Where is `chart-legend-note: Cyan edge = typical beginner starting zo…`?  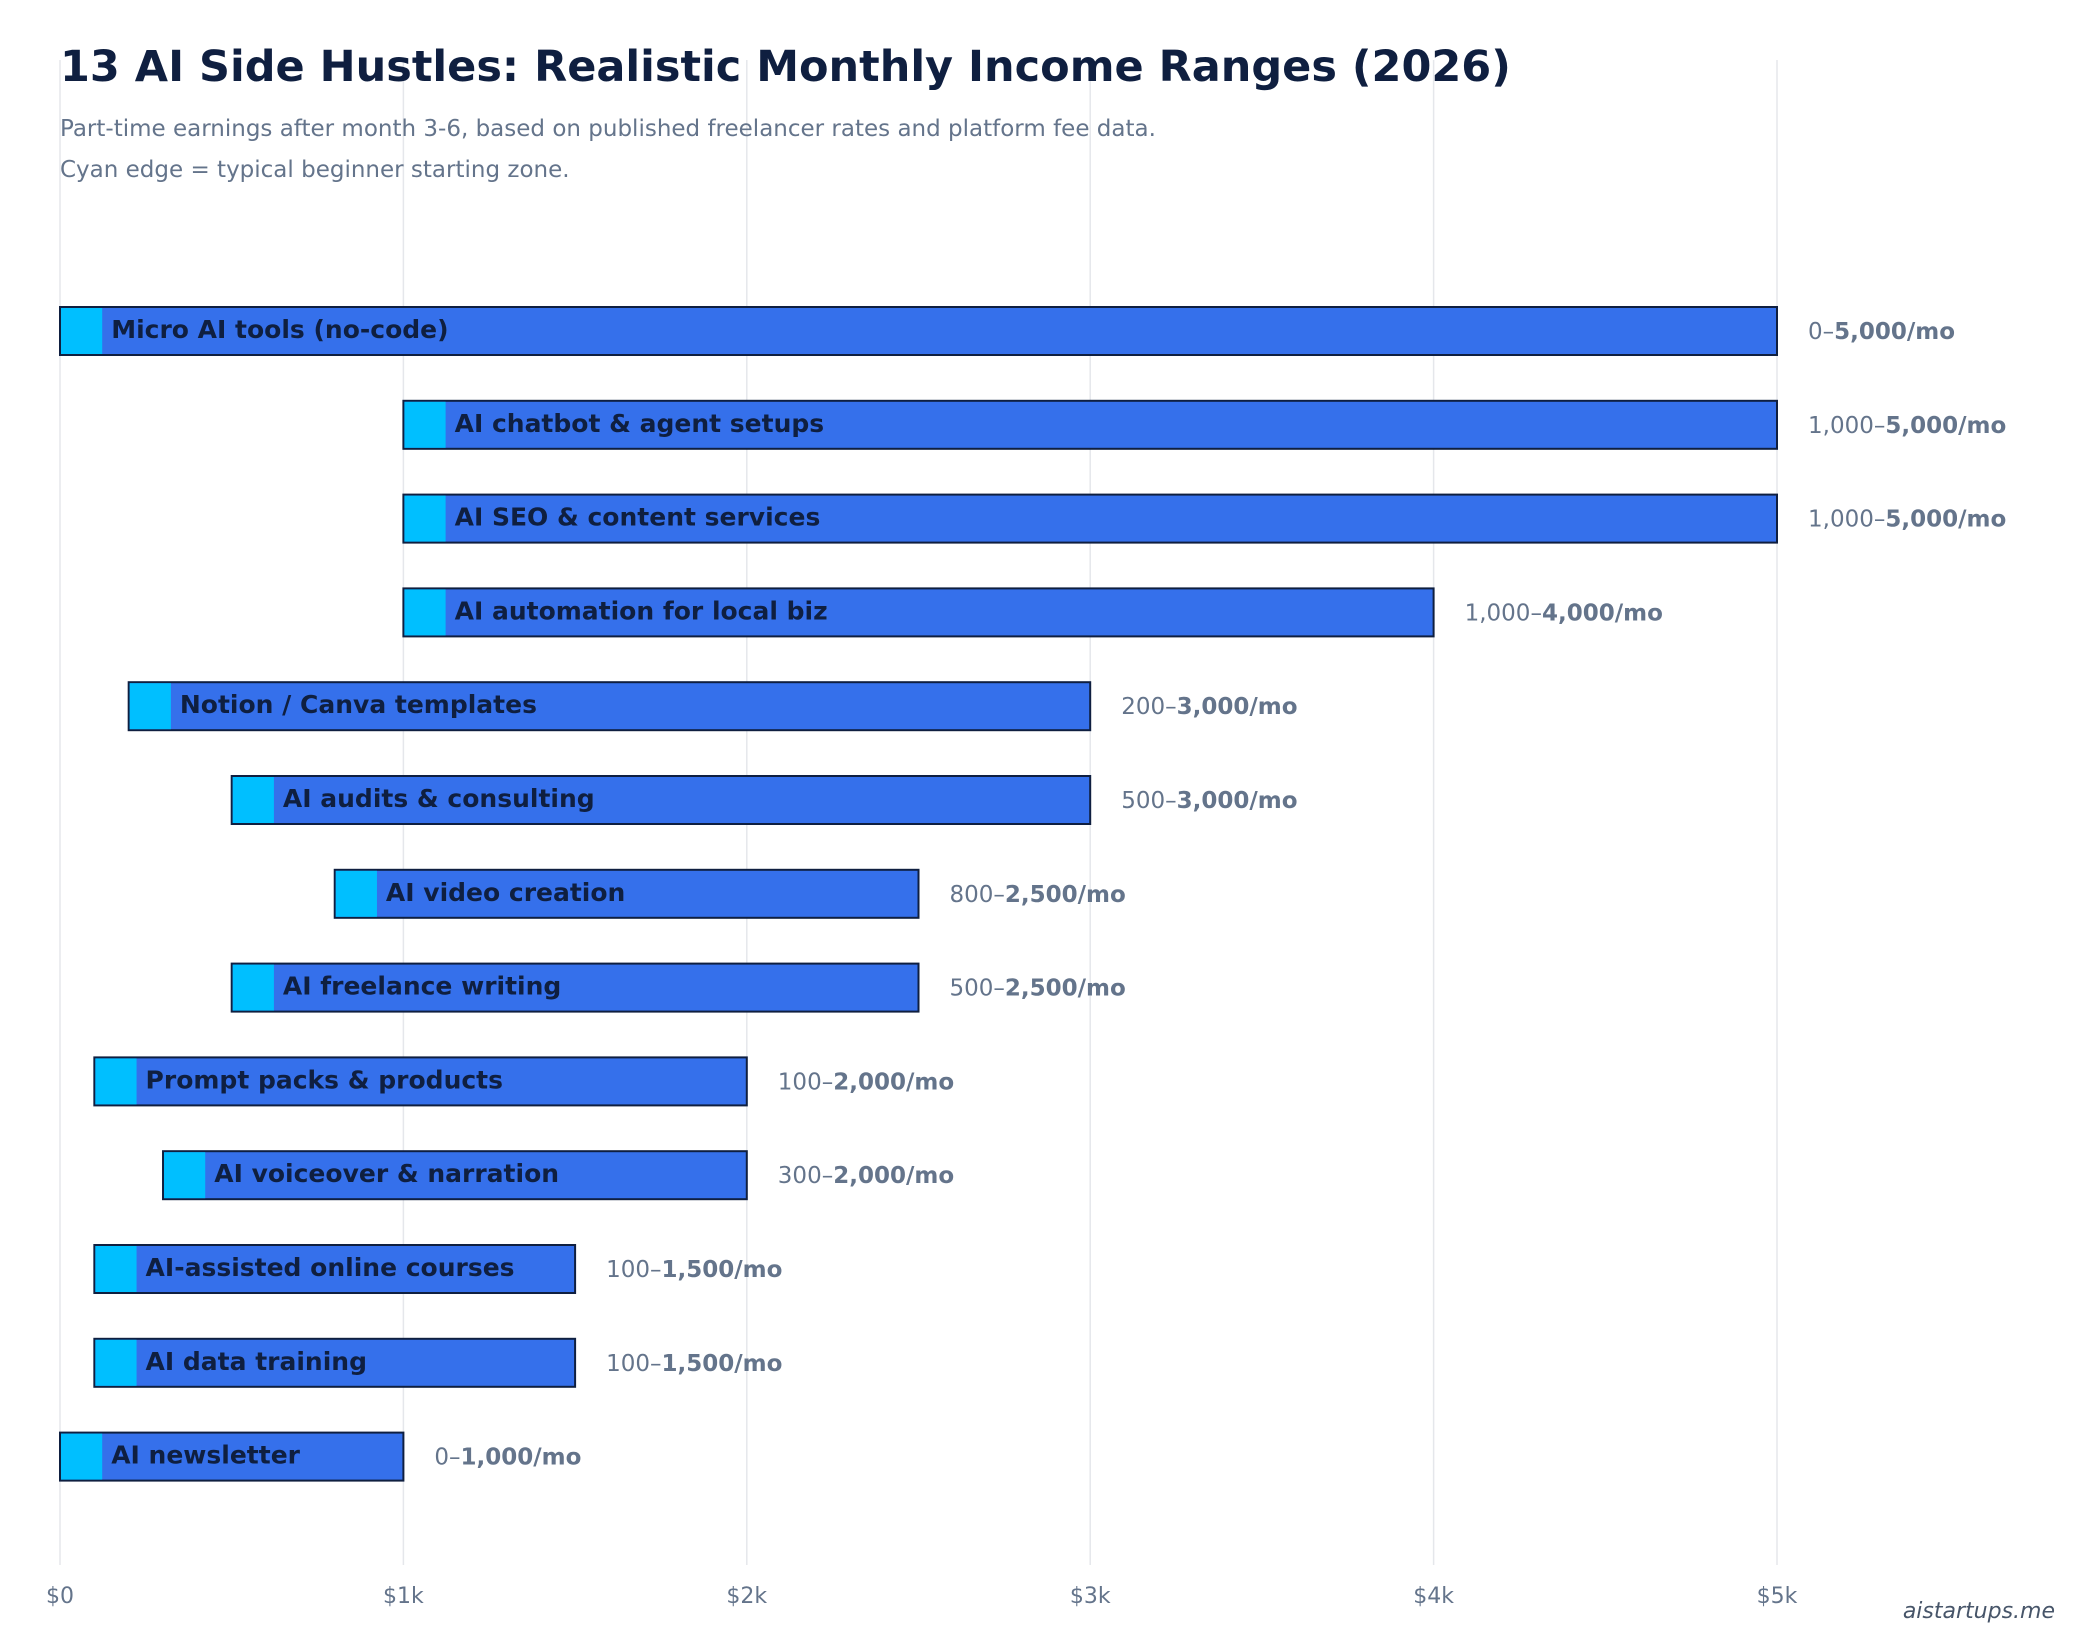 chart-legend-note: Cyan edge = typical beginner starting zo… is located at coordinates (315, 170).